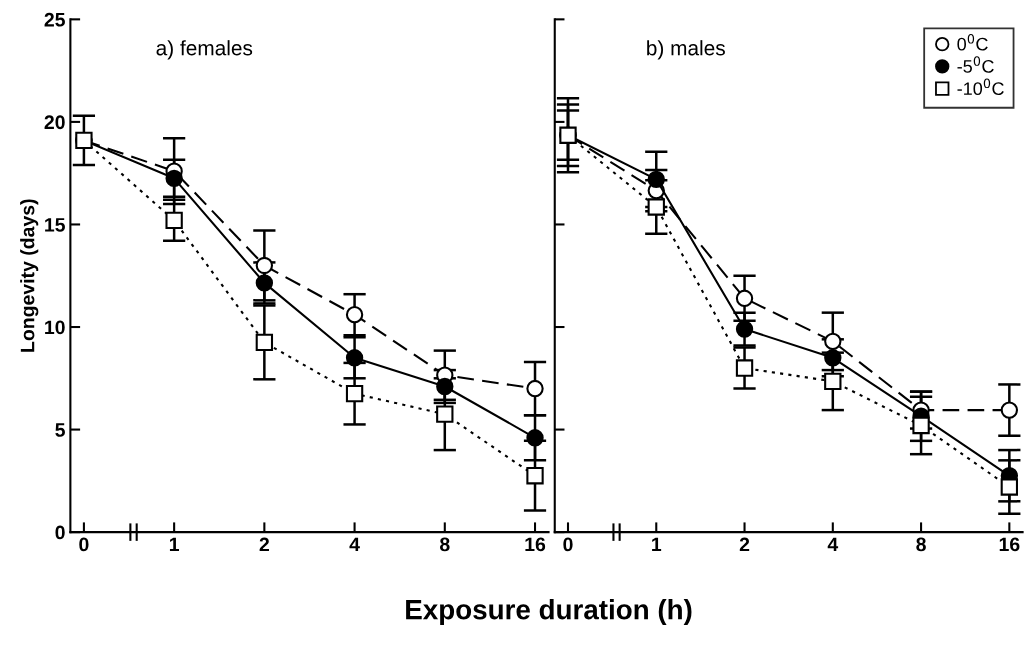  What do you see at coordinates (980, 87) in the screenshot?
I see `legend-label: -10$^{0}$C` at bounding box center [980, 87].